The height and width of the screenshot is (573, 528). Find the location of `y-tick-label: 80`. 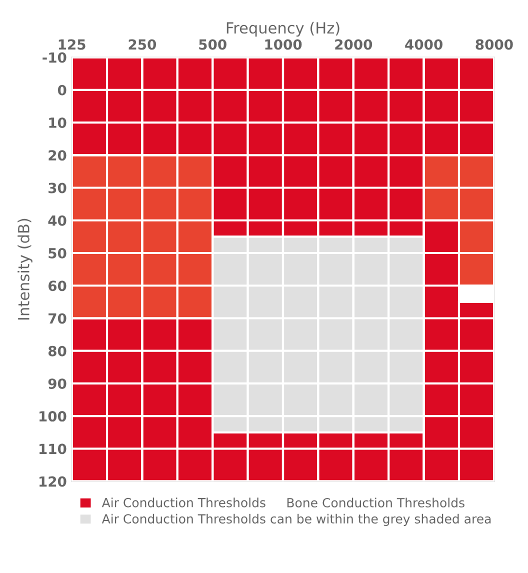

y-tick-label: 80 is located at coordinates (57, 351).